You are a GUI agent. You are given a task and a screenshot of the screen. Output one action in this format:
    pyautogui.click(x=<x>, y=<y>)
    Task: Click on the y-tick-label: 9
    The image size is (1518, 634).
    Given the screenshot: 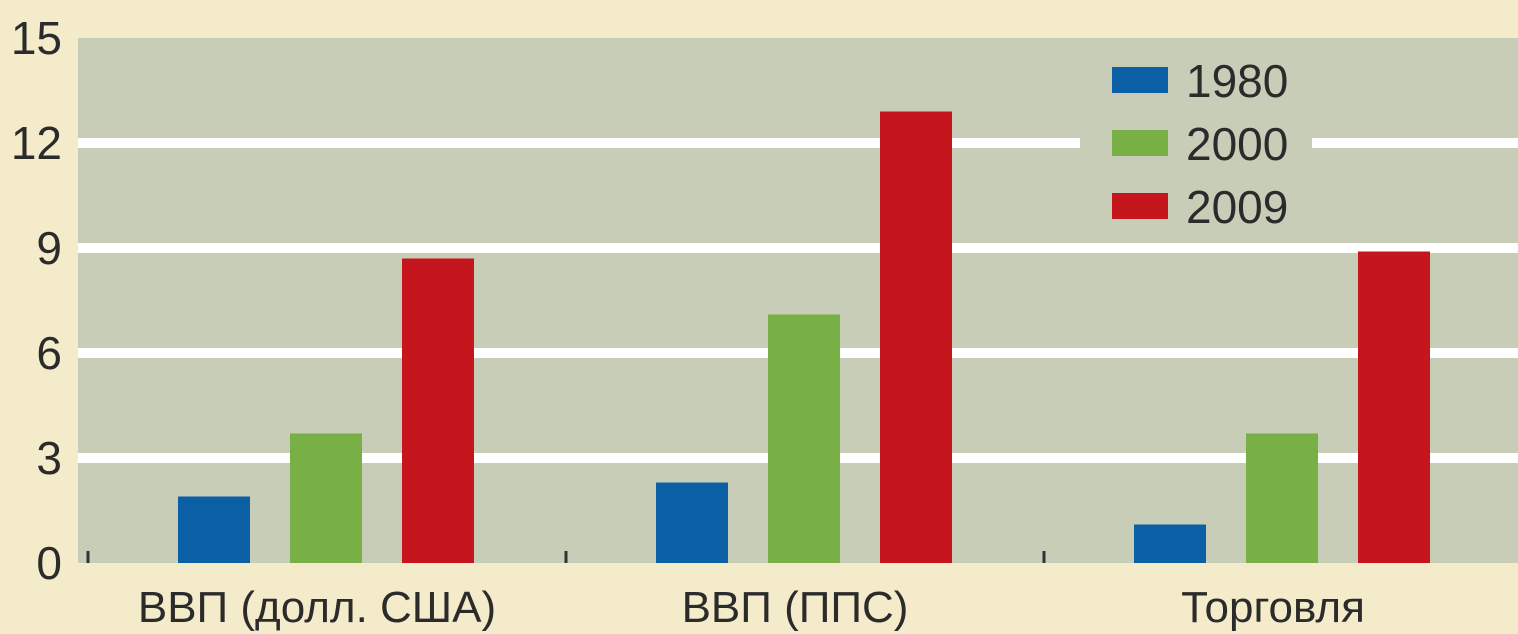 What is the action you would take?
    pyautogui.click(x=49, y=248)
    